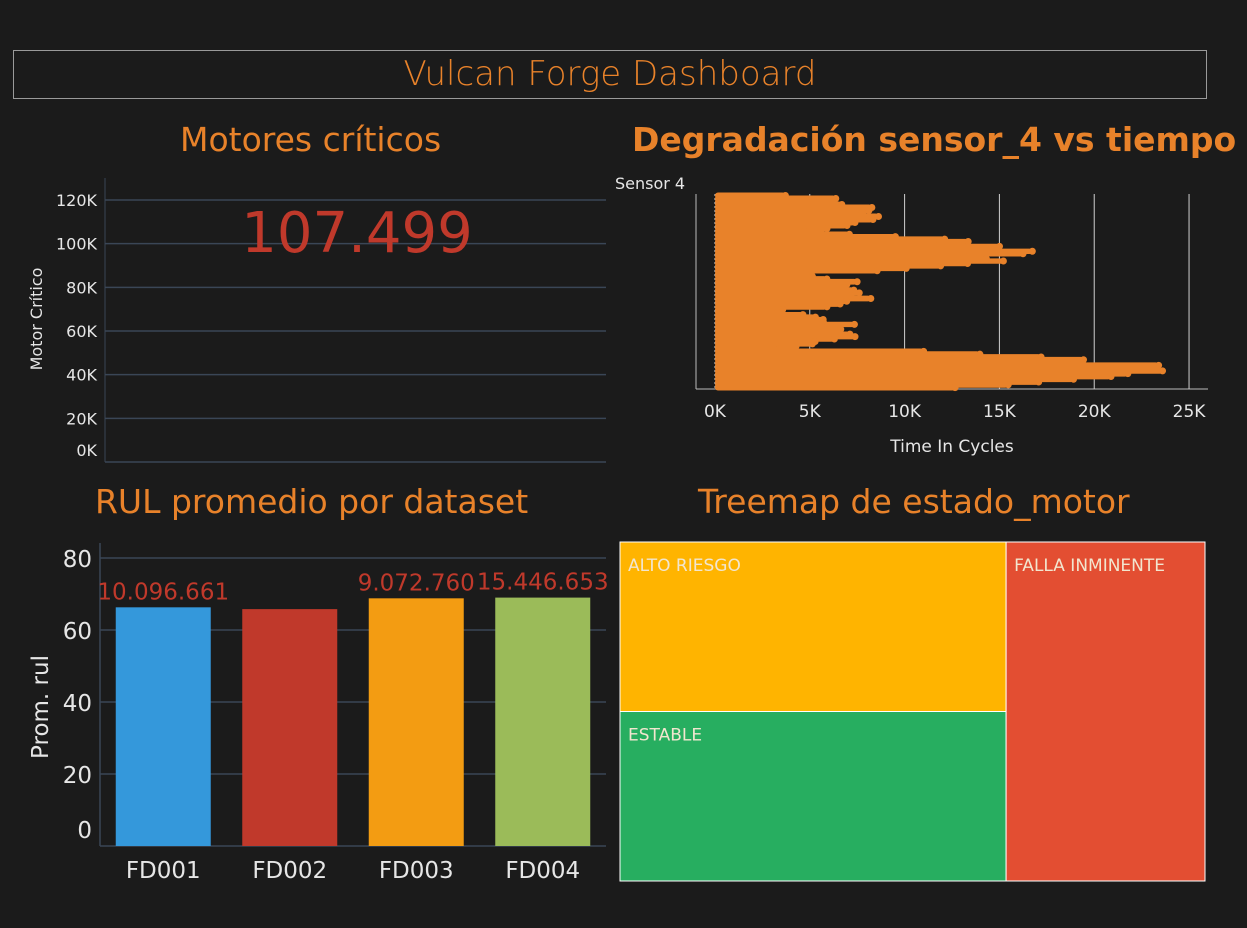 This screenshot has width=1247, height=928. I want to click on kpi-y-tick-label: 60K, so click(81, 331).